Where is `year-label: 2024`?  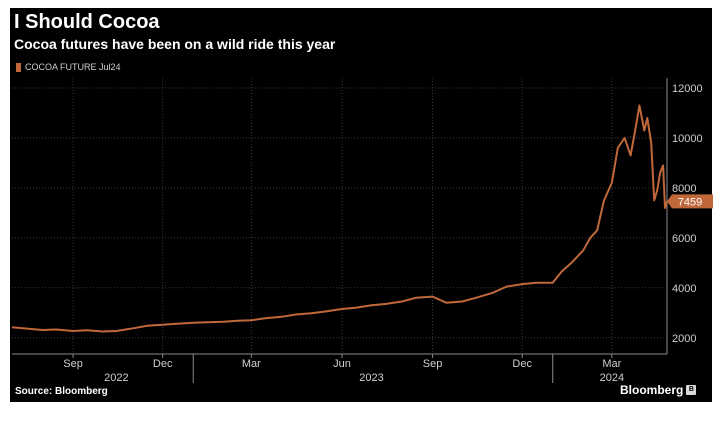
year-label: 2024 is located at coordinates (612, 378).